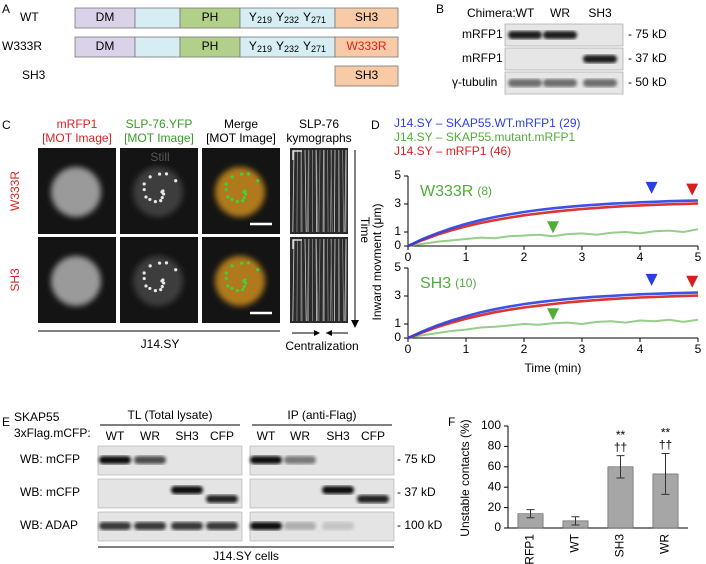 The height and width of the screenshot is (564, 706). What do you see at coordinates (377, 262) in the screenshot?
I see `y-axis-label: Inward movment (μm)` at bounding box center [377, 262].